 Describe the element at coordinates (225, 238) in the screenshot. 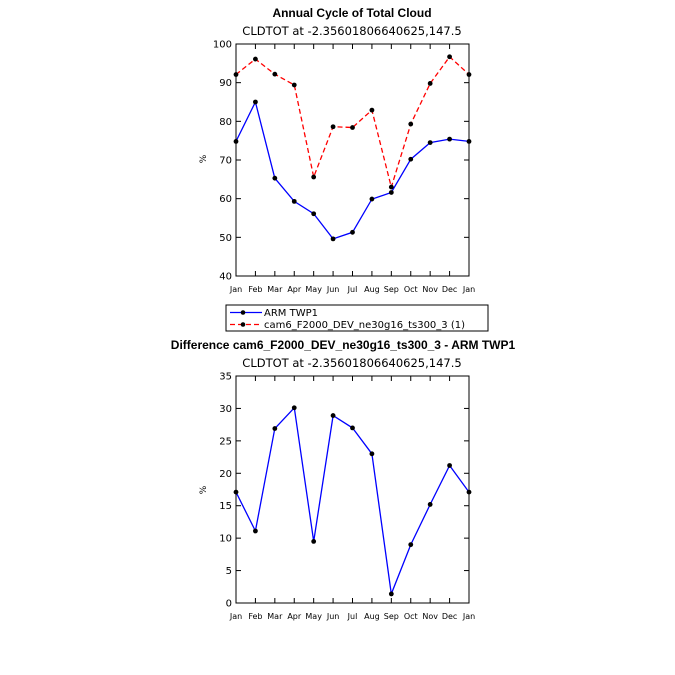

I see `y-tick-label: 50` at that location.